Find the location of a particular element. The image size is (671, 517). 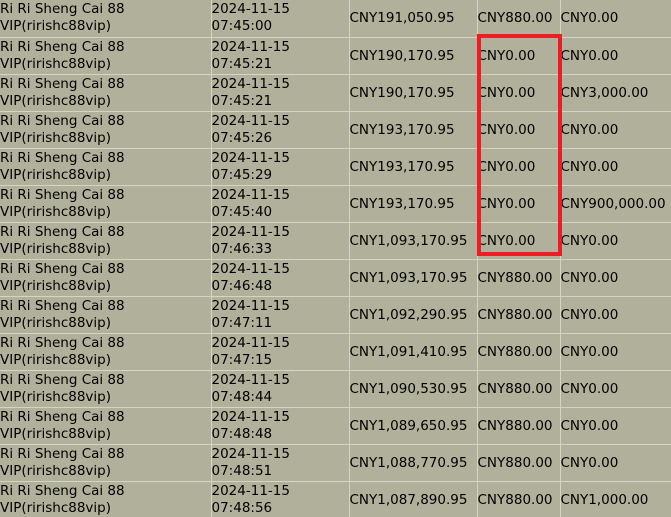

cell-balance: CNY1,092,290.95 is located at coordinates (413, 315).